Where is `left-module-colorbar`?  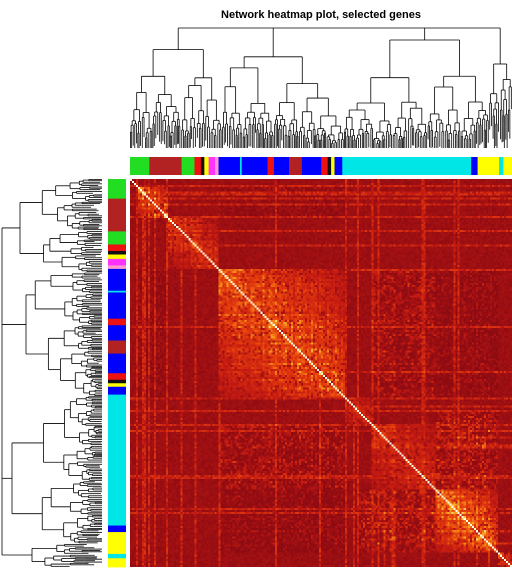
left-module-colorbar is located at coordinates (117, 373).